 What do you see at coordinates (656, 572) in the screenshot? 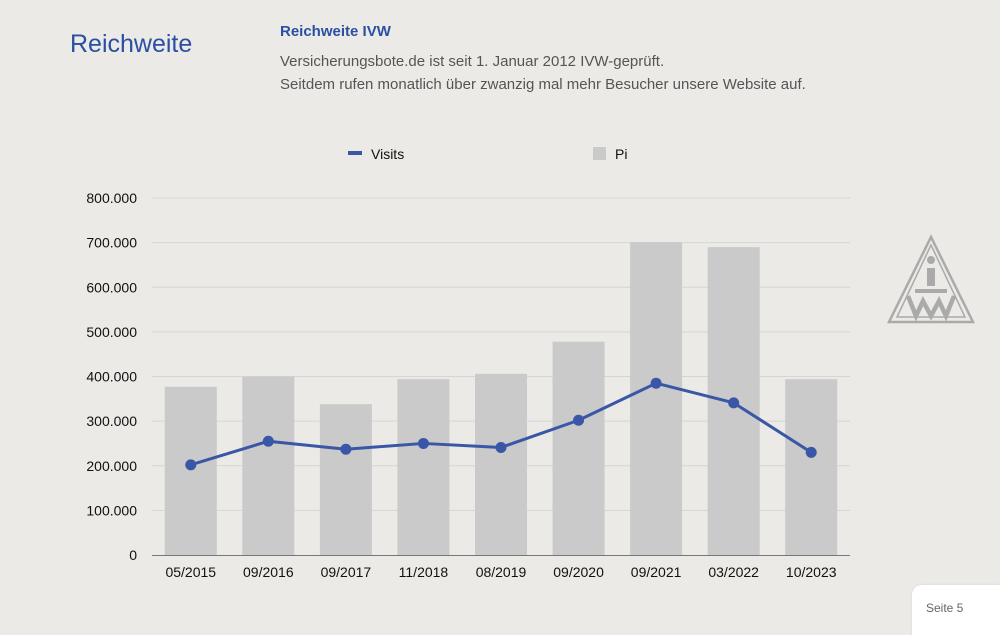
I see `x-tick-label: 09/2021` at bounding box center [656, 572].